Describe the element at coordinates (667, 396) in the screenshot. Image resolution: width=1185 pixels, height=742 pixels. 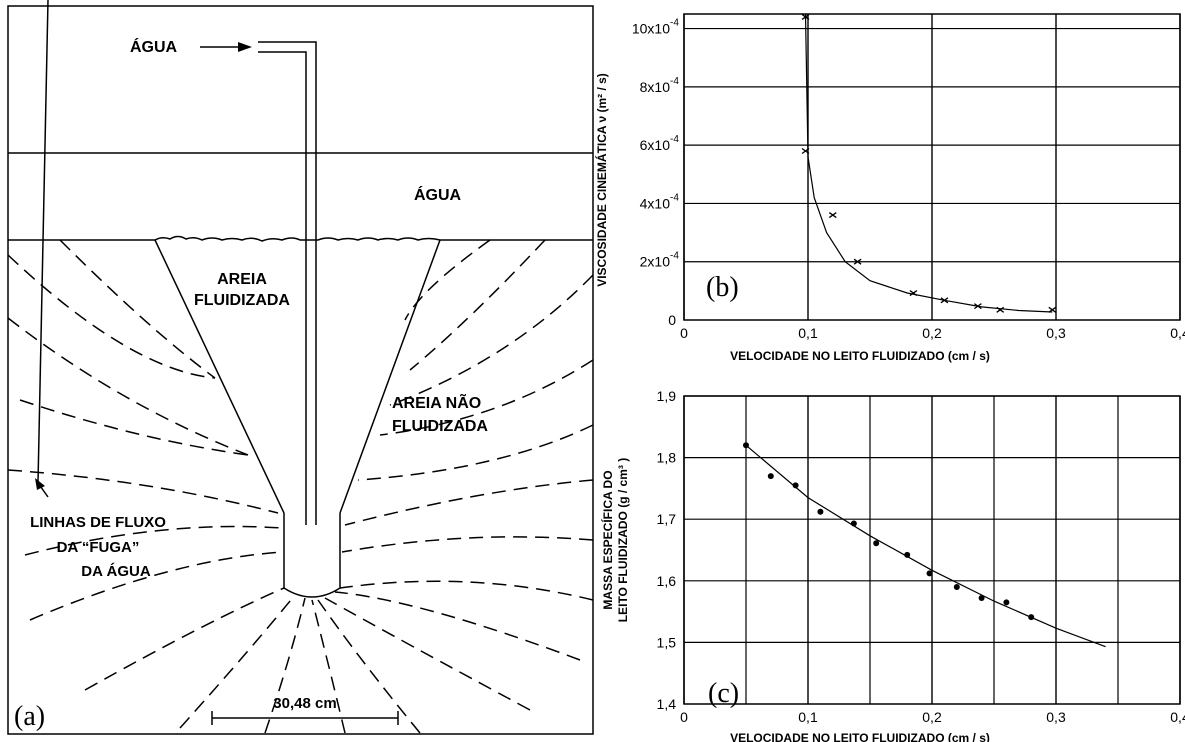
I see `panel-c-y-tick-label: 1,9` at that location.